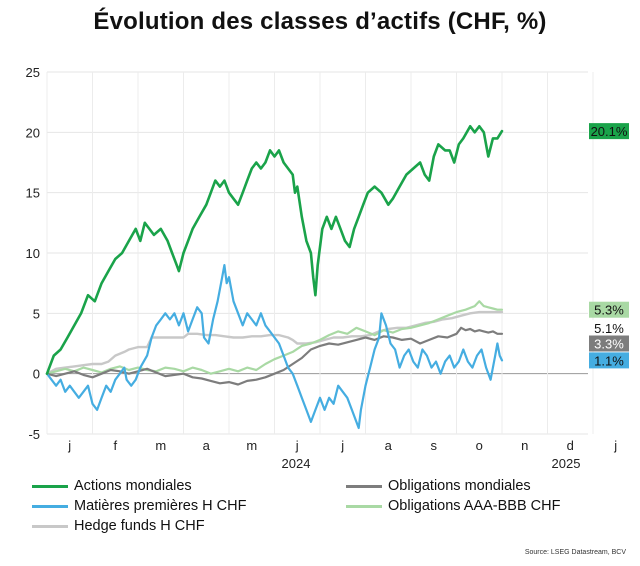 The width and height of the screenshot is (640, 566). I want to click on x-tick-label: n, so click(524, 445).